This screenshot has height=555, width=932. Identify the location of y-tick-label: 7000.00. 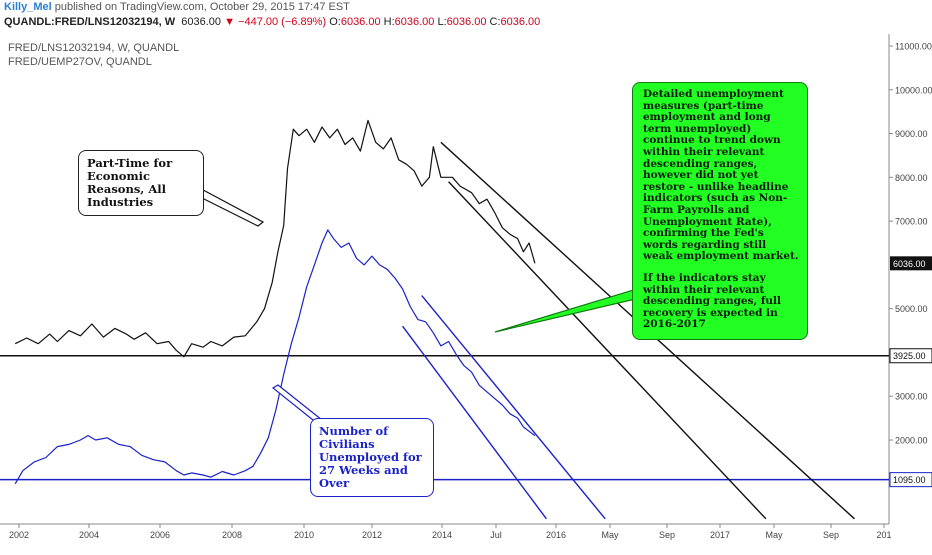
(911, 222).